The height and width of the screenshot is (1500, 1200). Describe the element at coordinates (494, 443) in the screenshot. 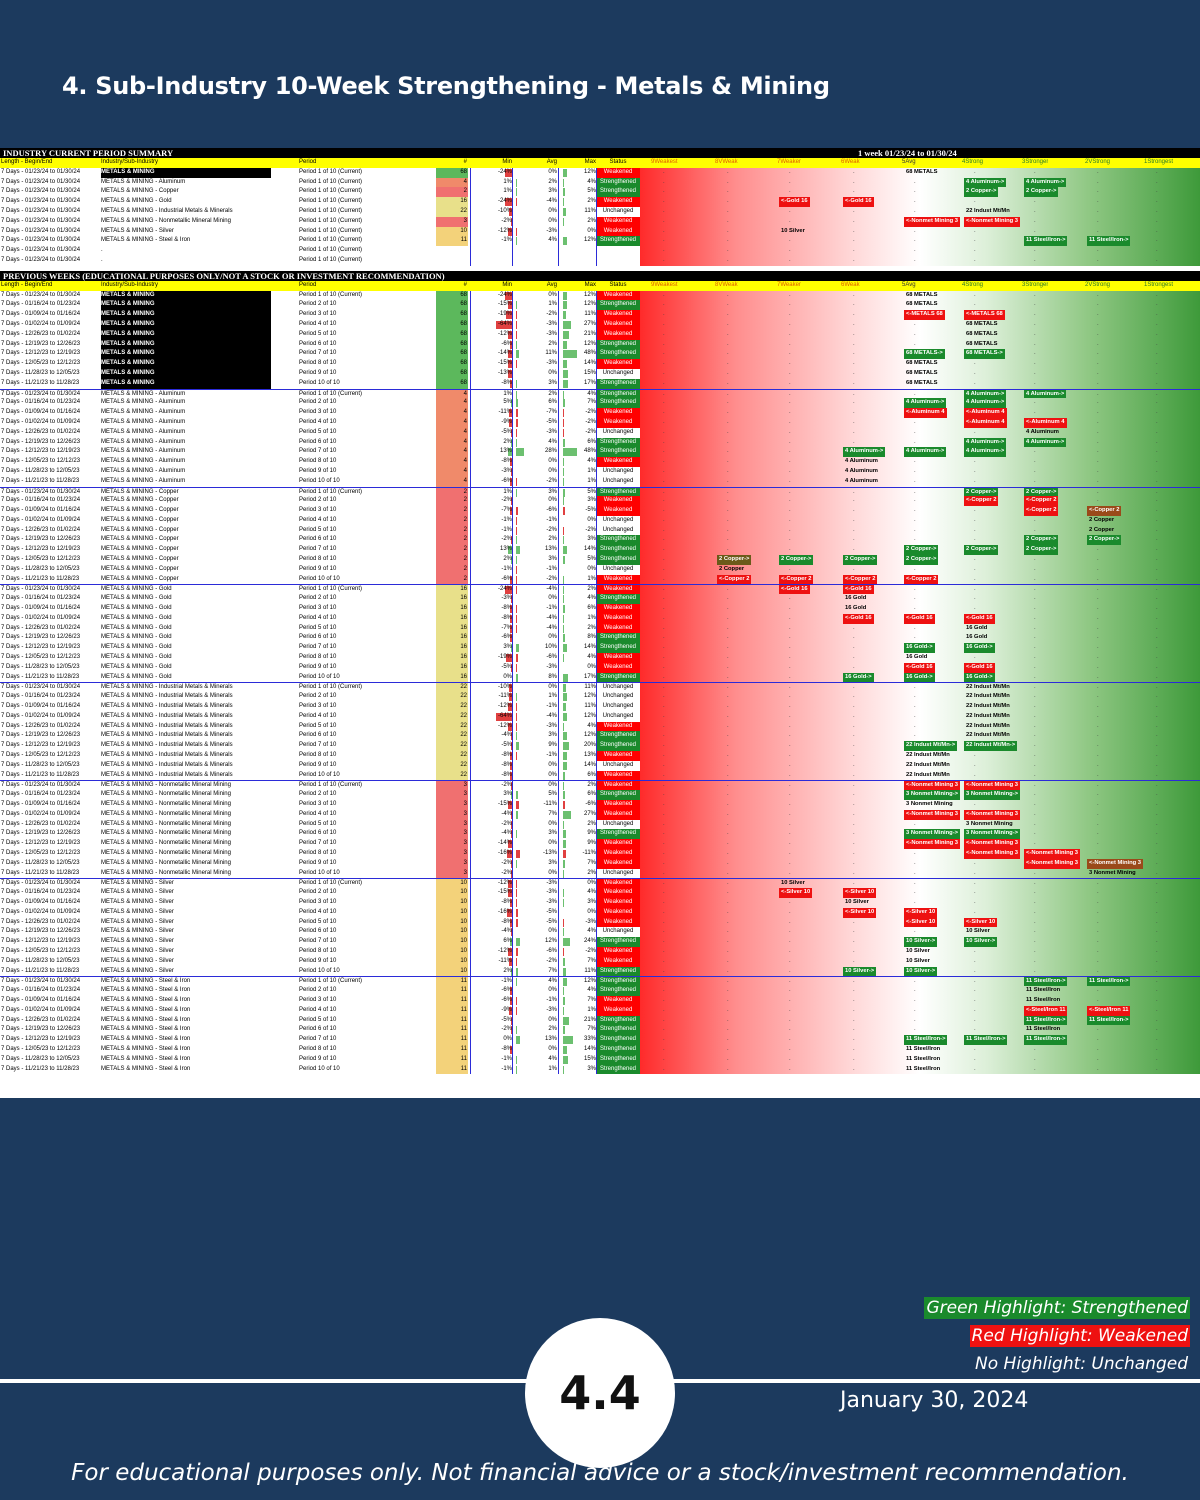

I see `min-cell: 2%` at that location.